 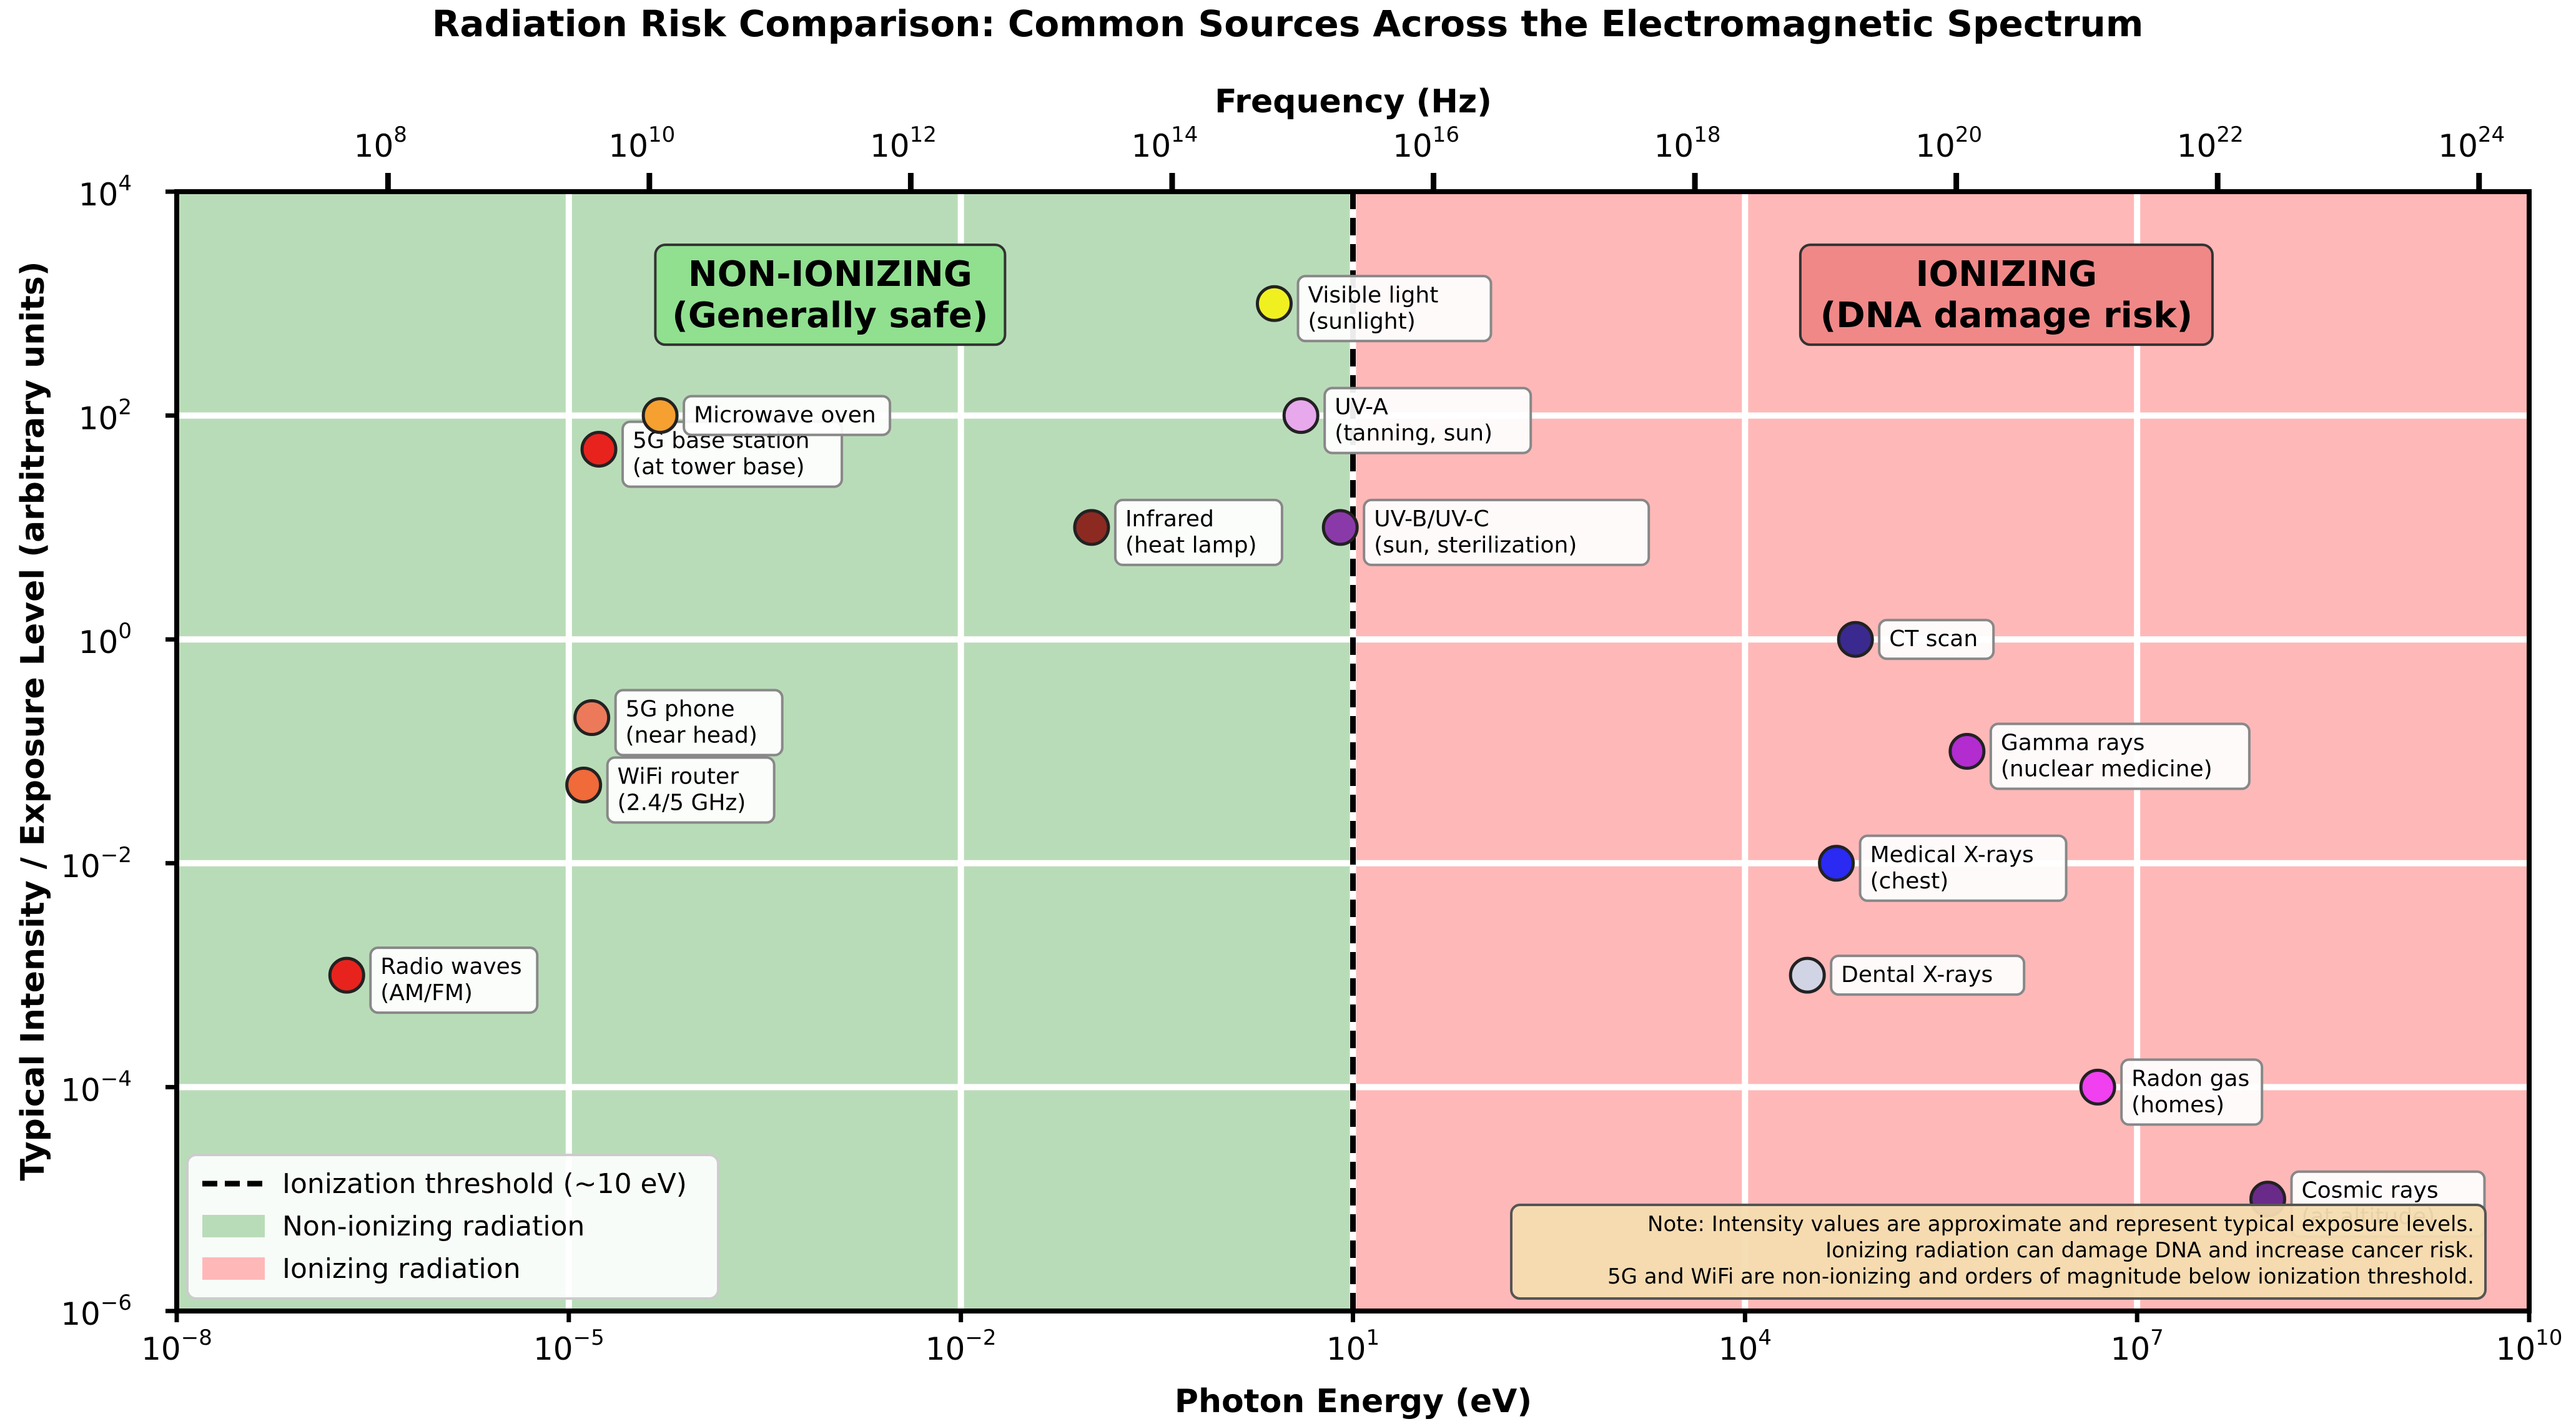 I want to click on region-label-text: (DNA damage risk), so click(x=2007, y=315).